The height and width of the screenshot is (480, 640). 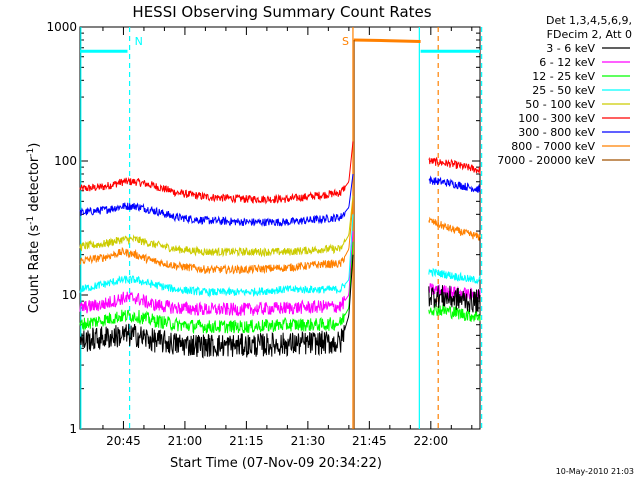 What do you see at coordinates (567, 62) in the screenshot?
I see `legend-label: 6 - 12 keV` at bounding box center [567, 62].